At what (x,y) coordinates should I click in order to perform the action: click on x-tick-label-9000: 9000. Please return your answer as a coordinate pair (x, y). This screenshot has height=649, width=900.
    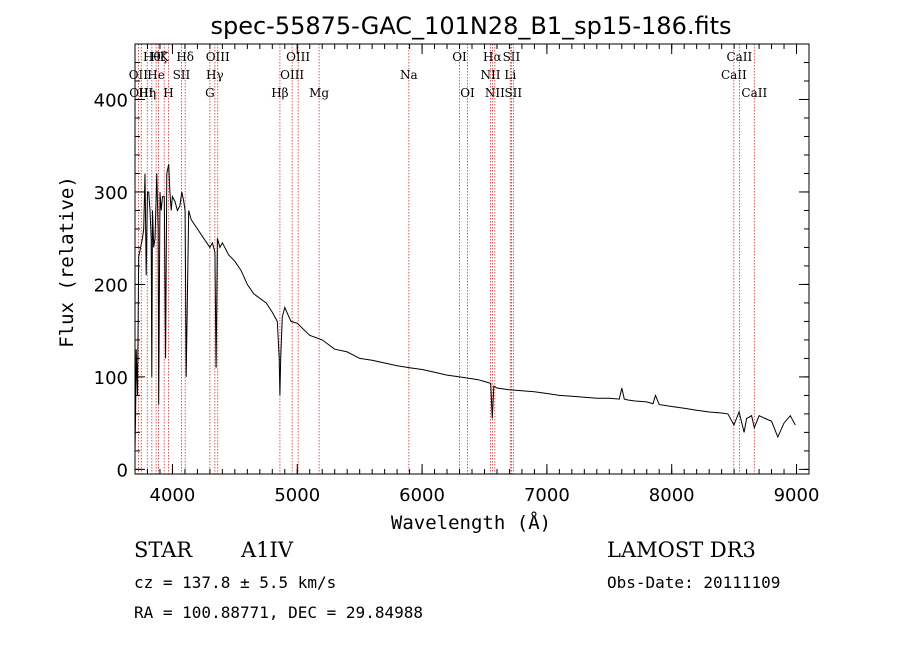
    Looking at the image, I should click on (797, 495).